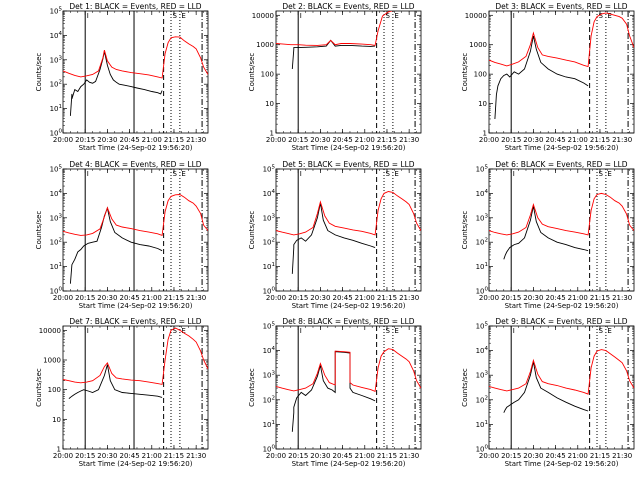  I want to click on x-tick-label: 21:00, so click(365, 140).